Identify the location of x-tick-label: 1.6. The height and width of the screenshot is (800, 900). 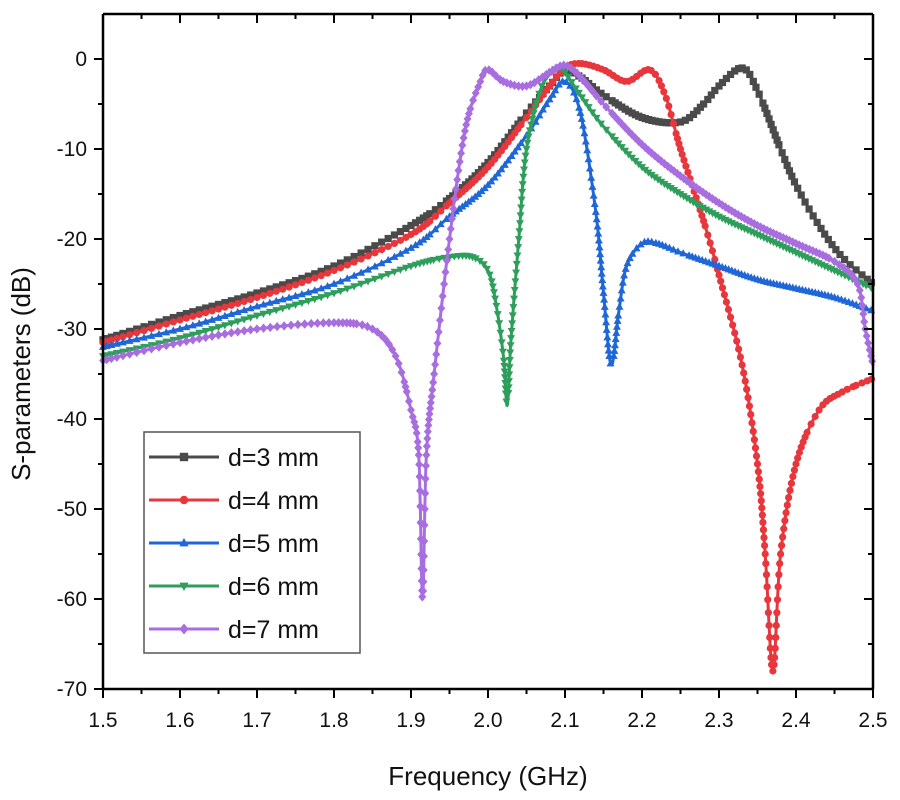
(179, 720).